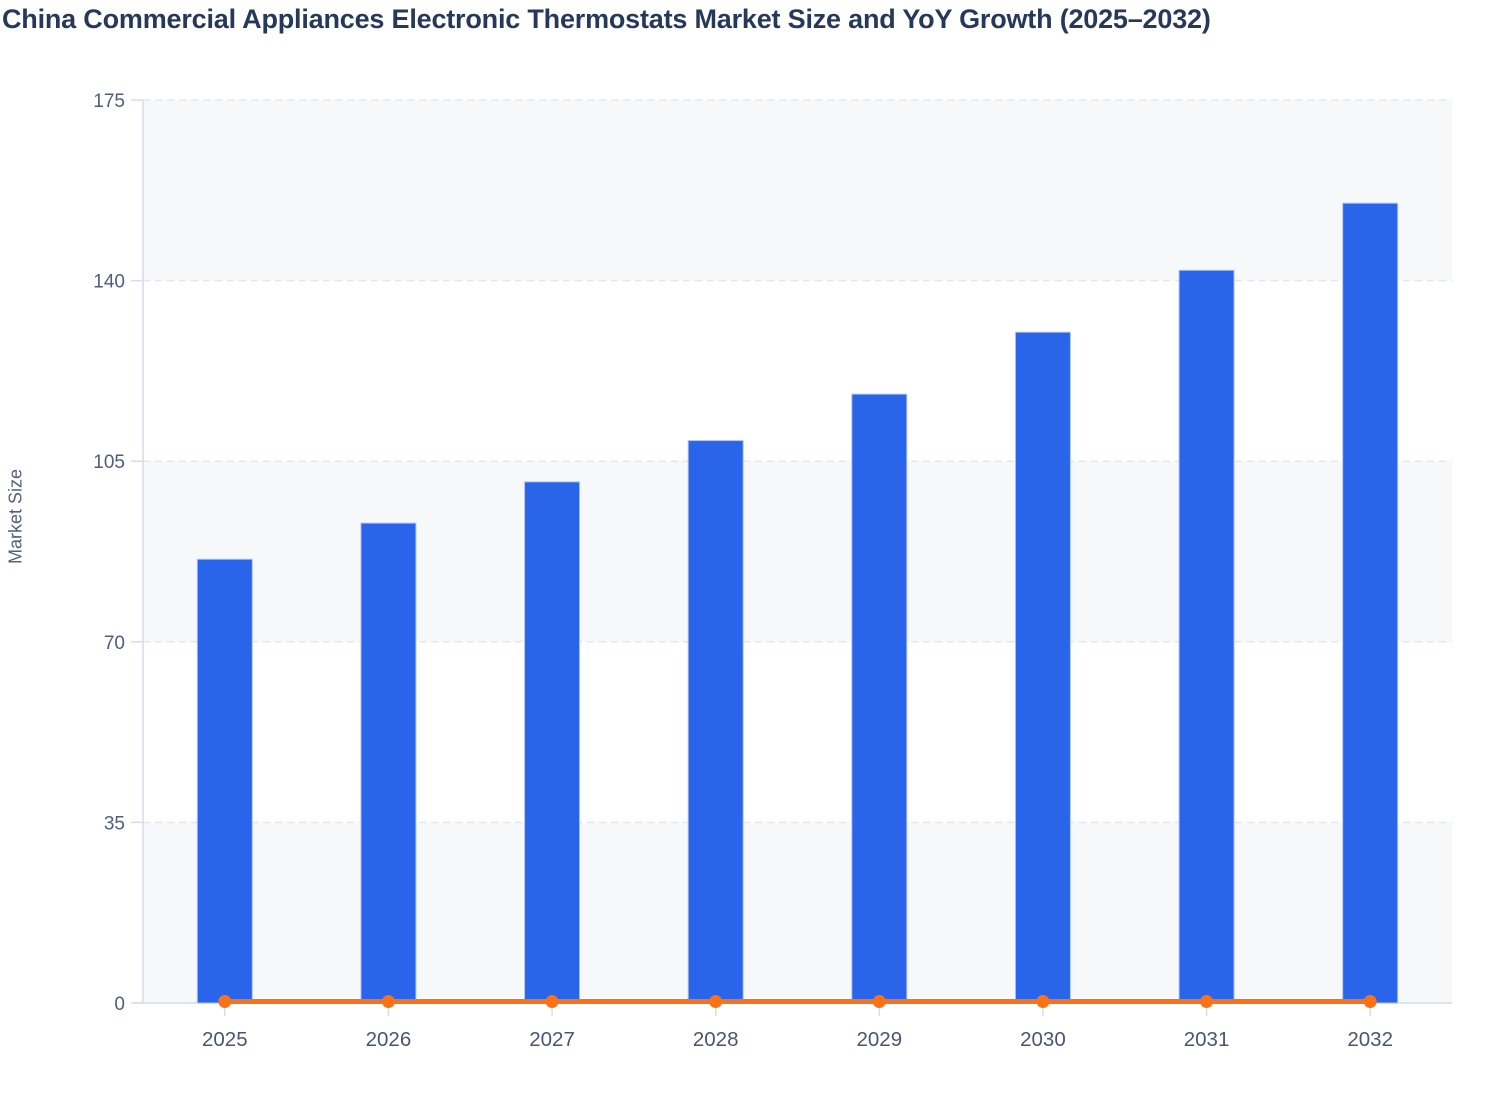 This screenshot has height=1120, width=1508. I want to click on y-tick-label-105: 105, so click(109, 462).